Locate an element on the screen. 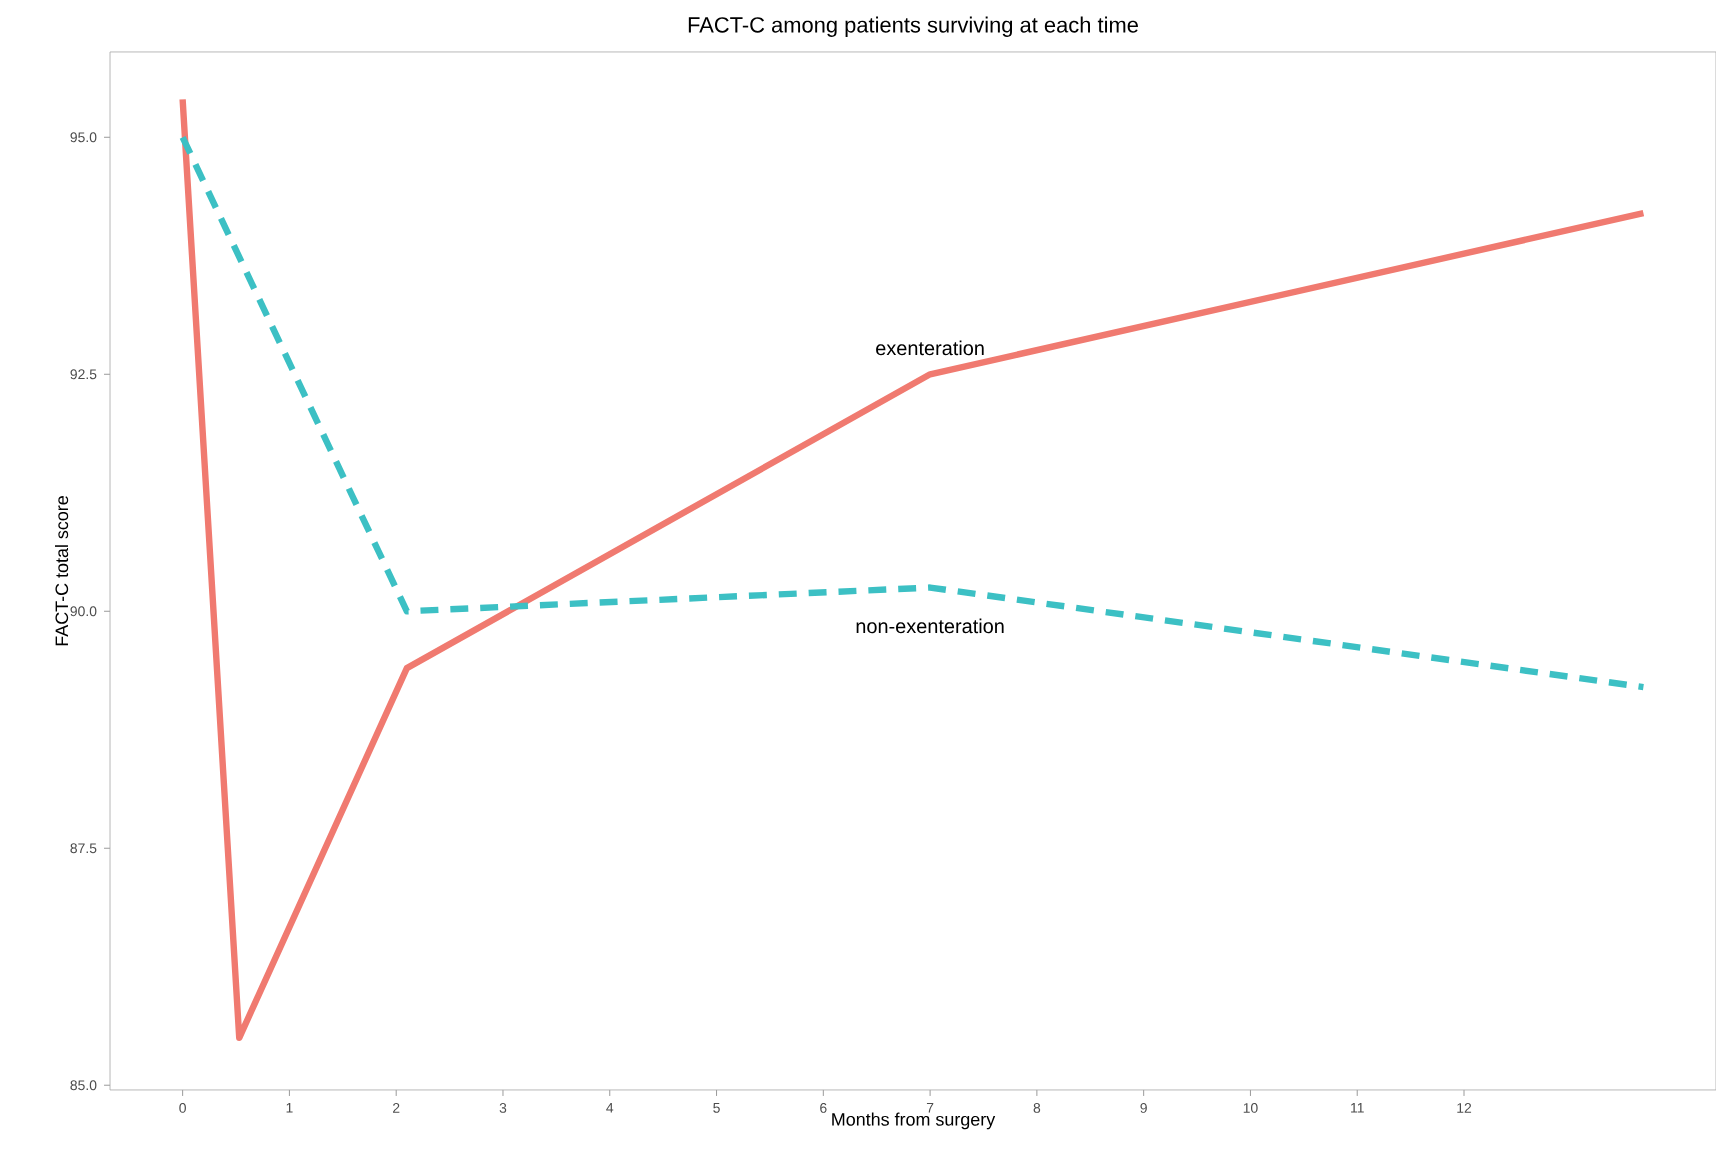 Image resolution: width=1716 pixels, height=1150 pixels. chart-title: FACT-C among patients surviving at each time is located at coordinates (913, 26).